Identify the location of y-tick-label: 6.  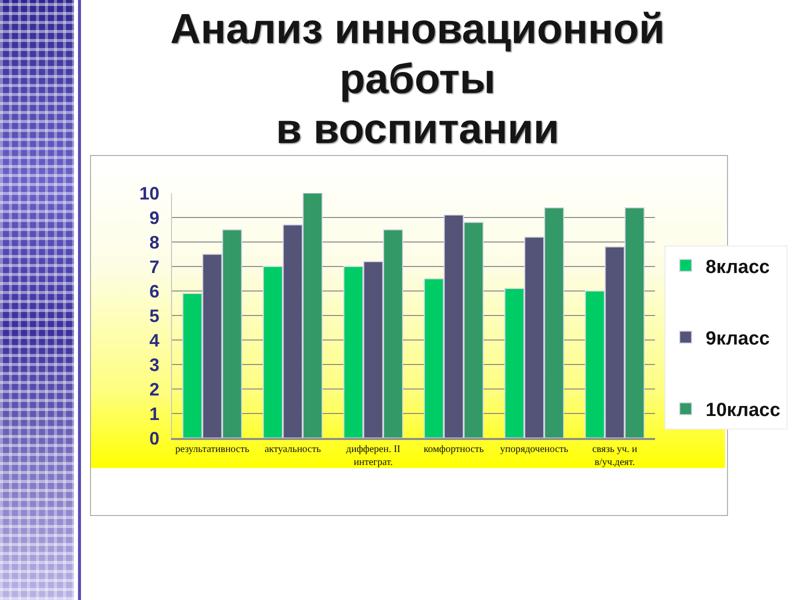
(154, 291).